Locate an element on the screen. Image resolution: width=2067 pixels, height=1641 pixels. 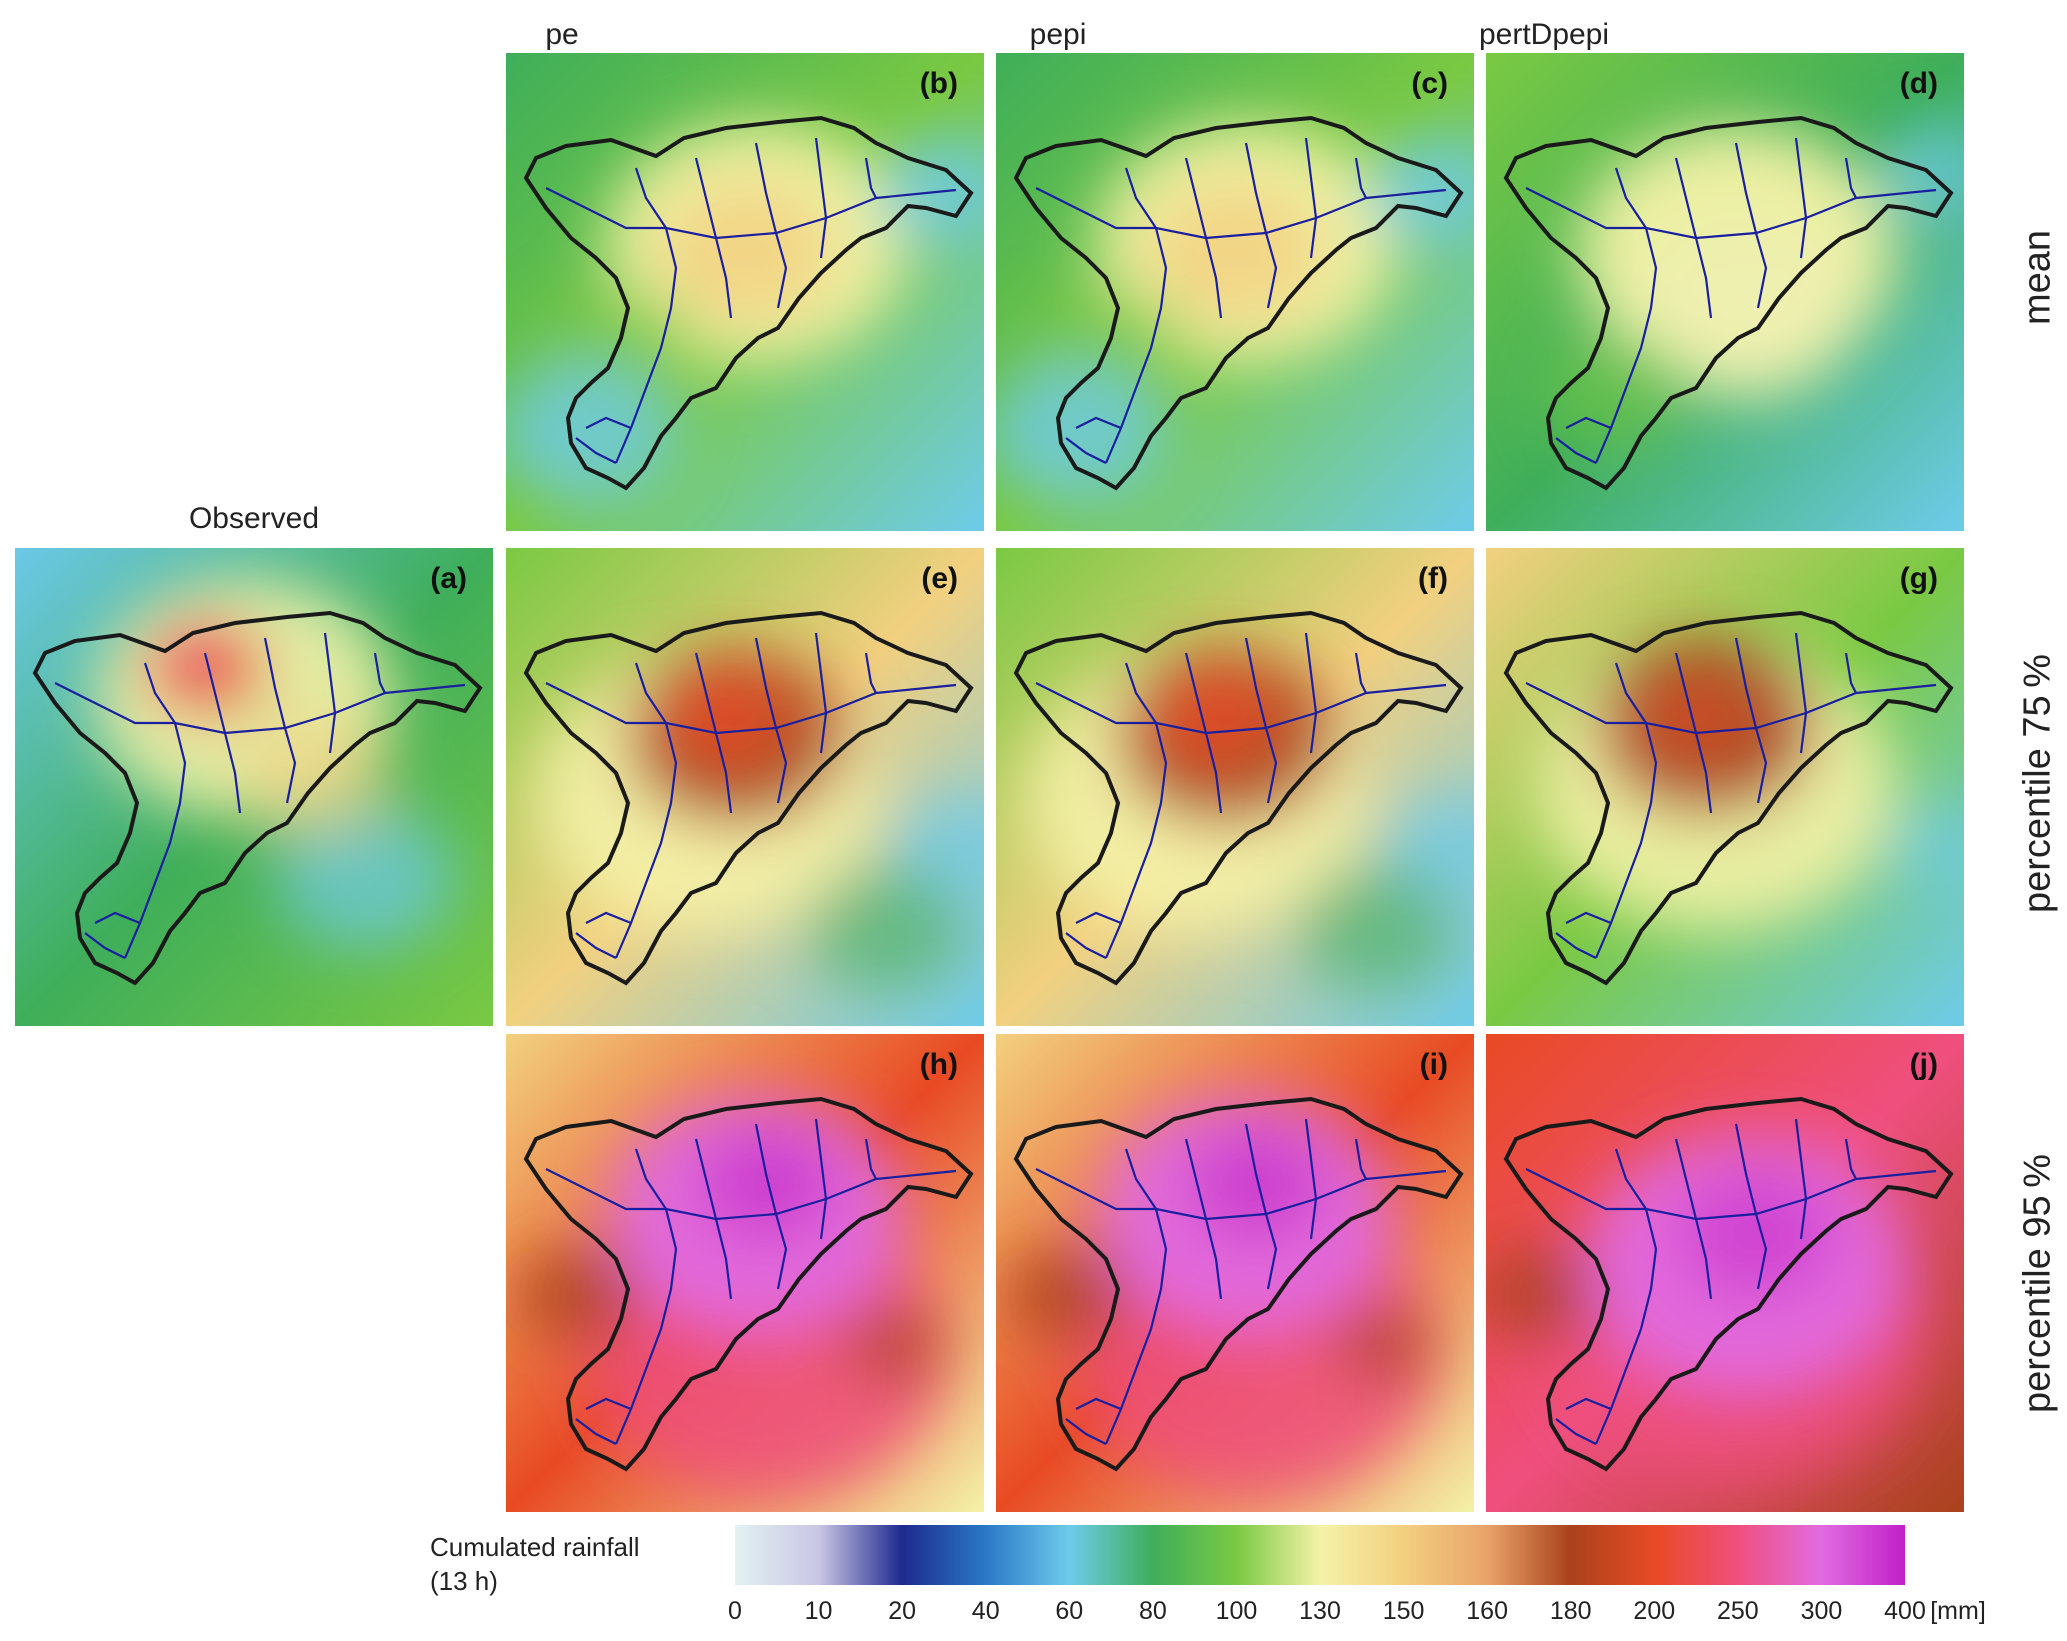
colorbar-tick-label: 180 is located at coordinates (1570, 1611).